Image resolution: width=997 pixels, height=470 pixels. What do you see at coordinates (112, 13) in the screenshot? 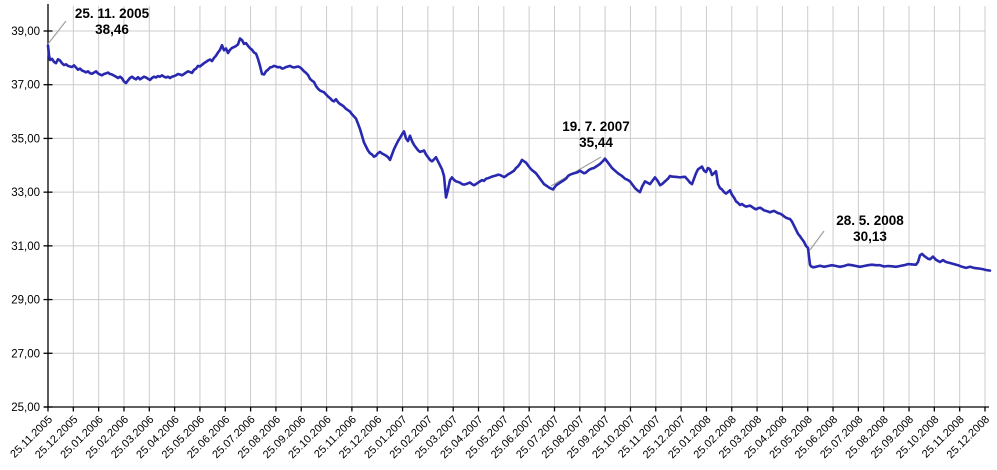
I see `annotation-date: 25. 11. 2005` at bounding box center [112, 13].